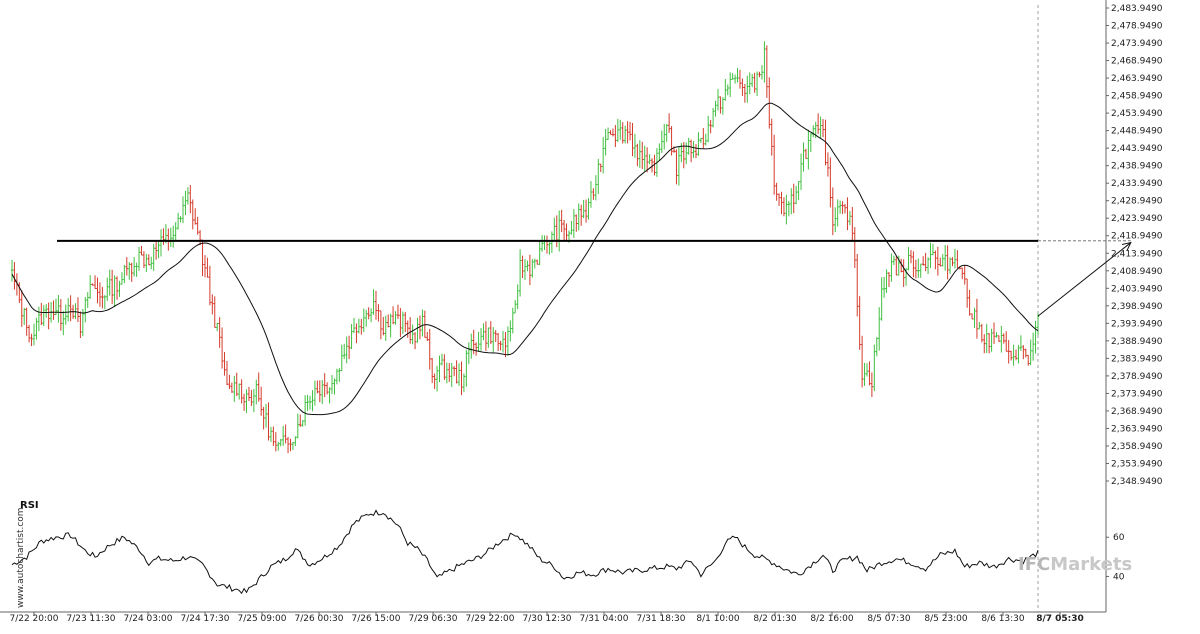 This screenshot has height=634, width=1200. I want to click on rsi-tick-label: 60, so click(1119, 538).